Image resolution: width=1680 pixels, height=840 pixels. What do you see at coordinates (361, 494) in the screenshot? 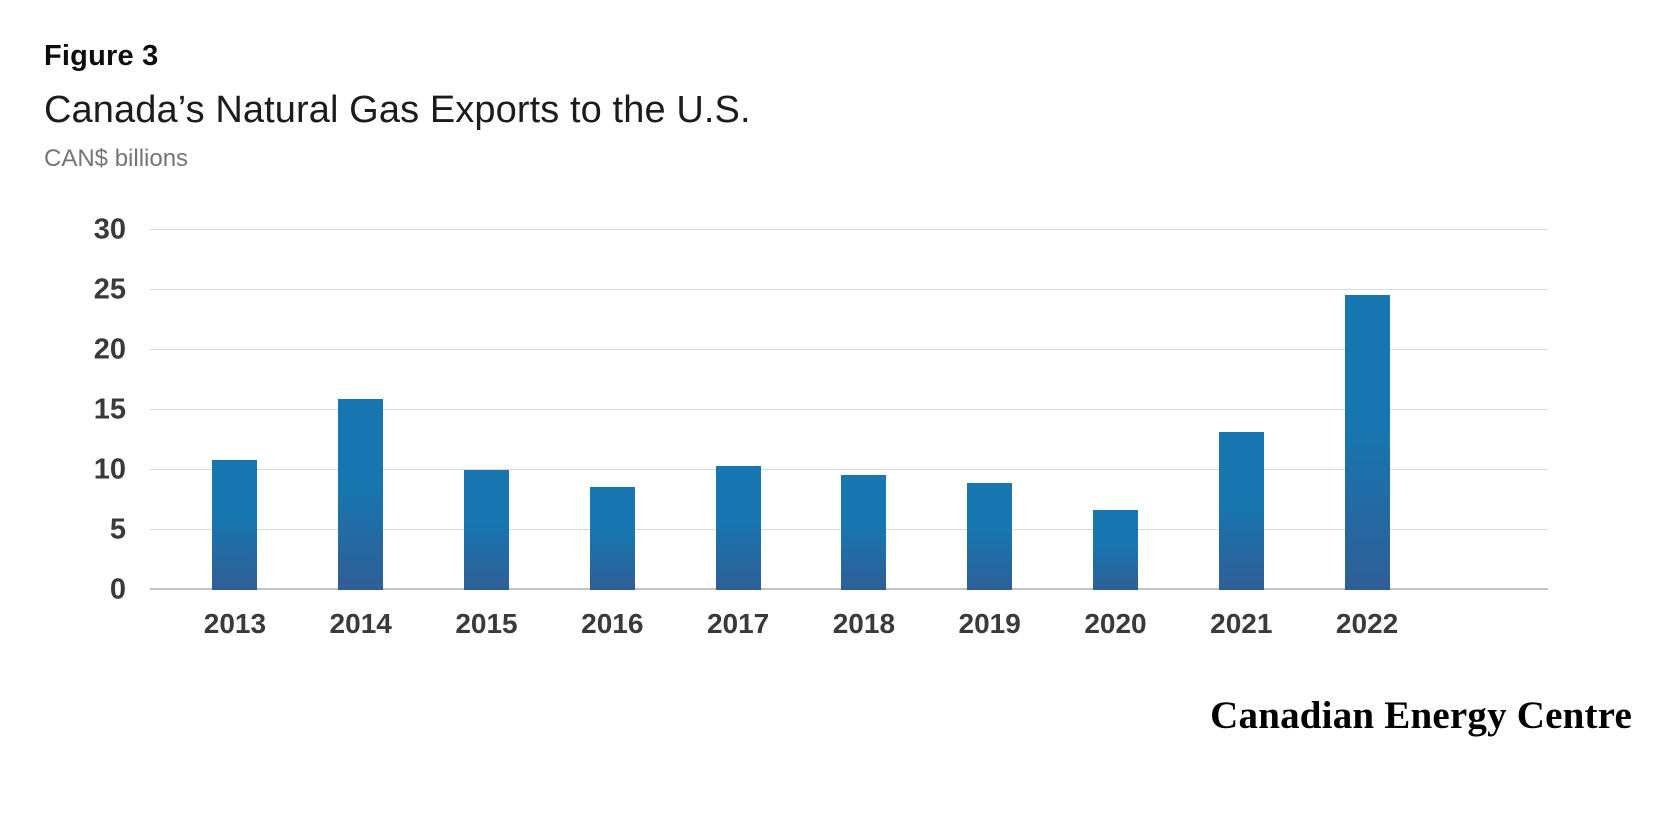
I see `bar-2014` at bounding box center [361, 494].